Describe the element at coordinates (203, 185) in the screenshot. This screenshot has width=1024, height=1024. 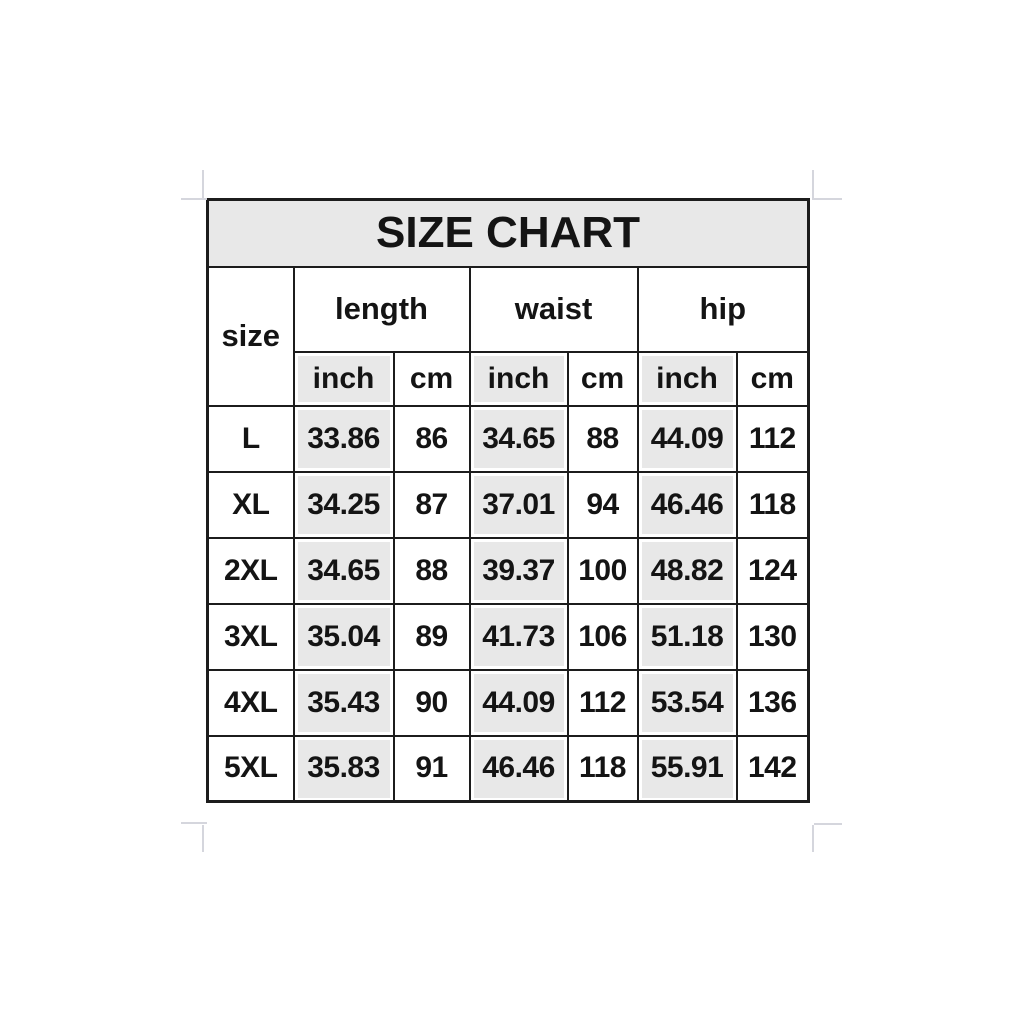
I see `crop-mark-top-left-v` at that location.